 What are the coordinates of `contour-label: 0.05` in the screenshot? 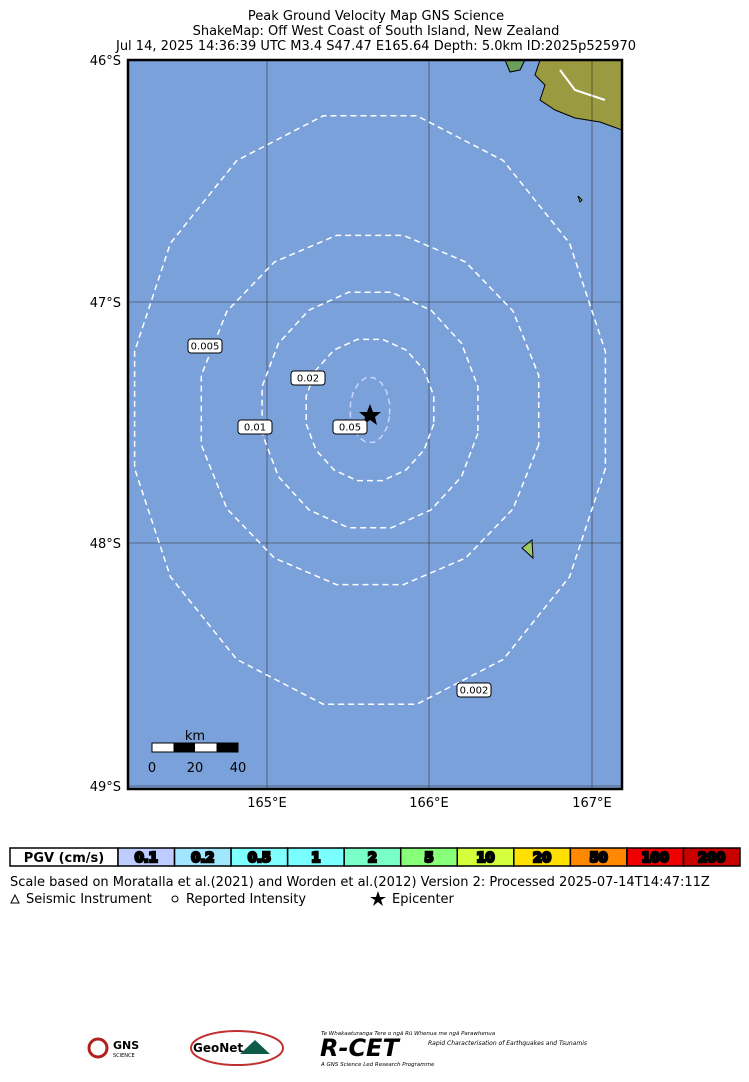 It's located at (350, 428).